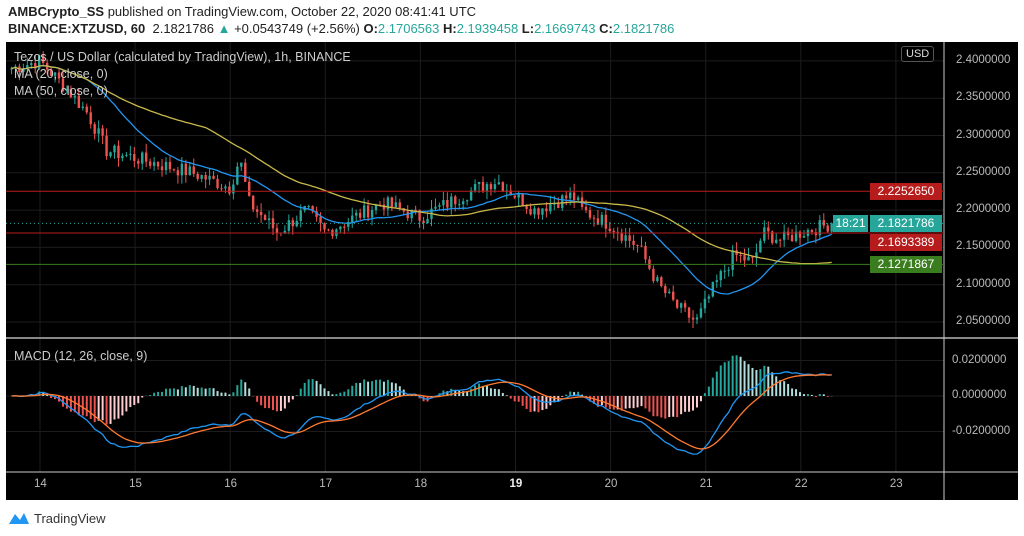 The height and width of the screenshot is (536, 1024). What do you see at coordinates (56, 11) in the screenshot?
I see `author: AMBCrypto_SS` at bounding box center [56, 11].